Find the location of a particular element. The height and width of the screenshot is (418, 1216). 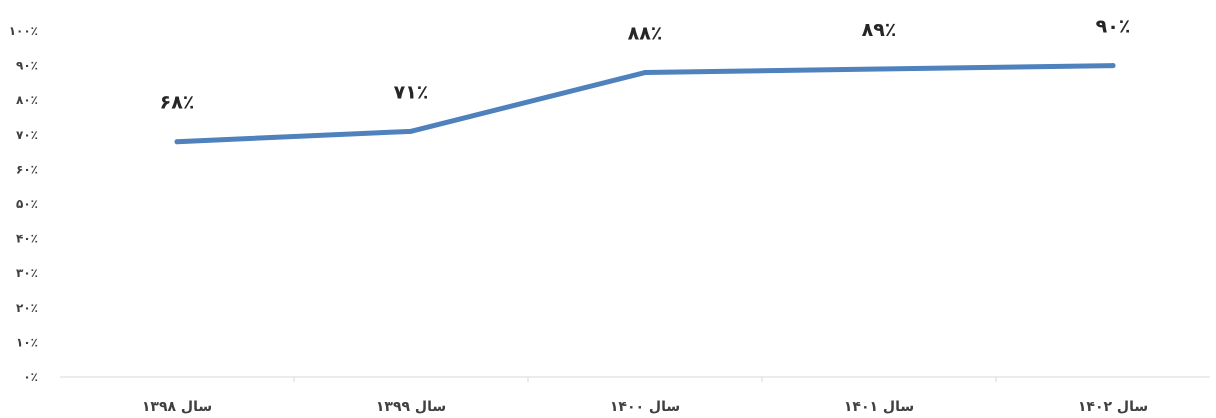

x-tick-label: سال ۱۴۰۱ is located at coordinates (879, 407).